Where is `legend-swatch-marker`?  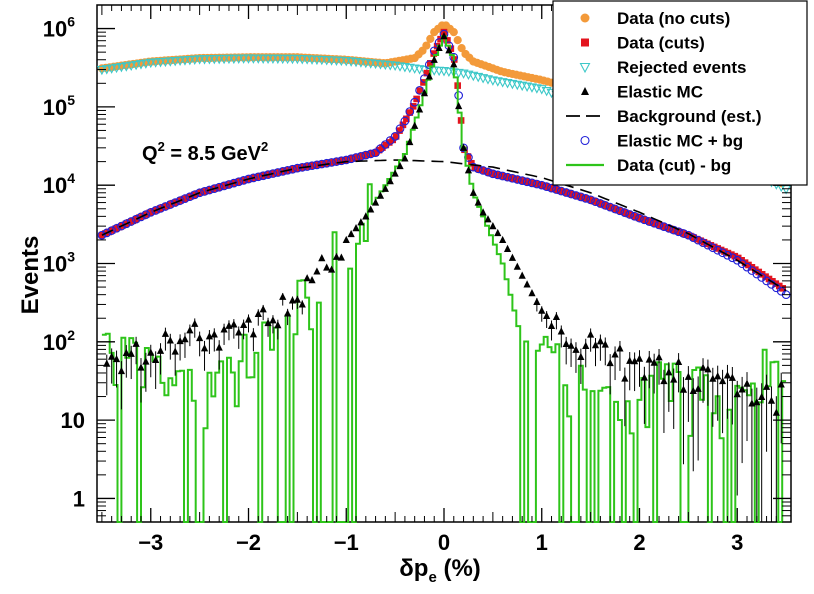
legend-swatch-marker is located at coordinates (585, 140).